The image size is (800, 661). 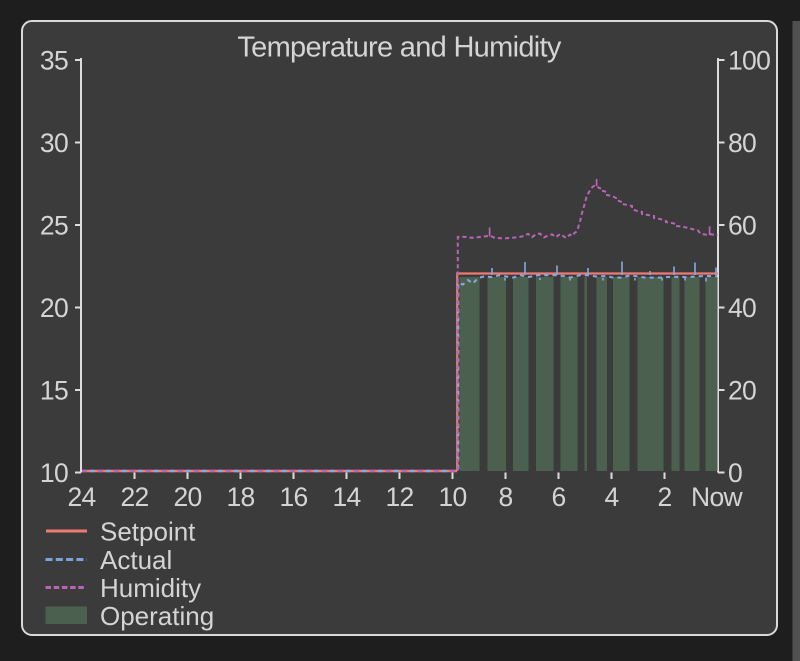 What do you see at coordinates (293, 497) in the screenshot?
I see `svg-text: 16` at bounding box center [293, 497].